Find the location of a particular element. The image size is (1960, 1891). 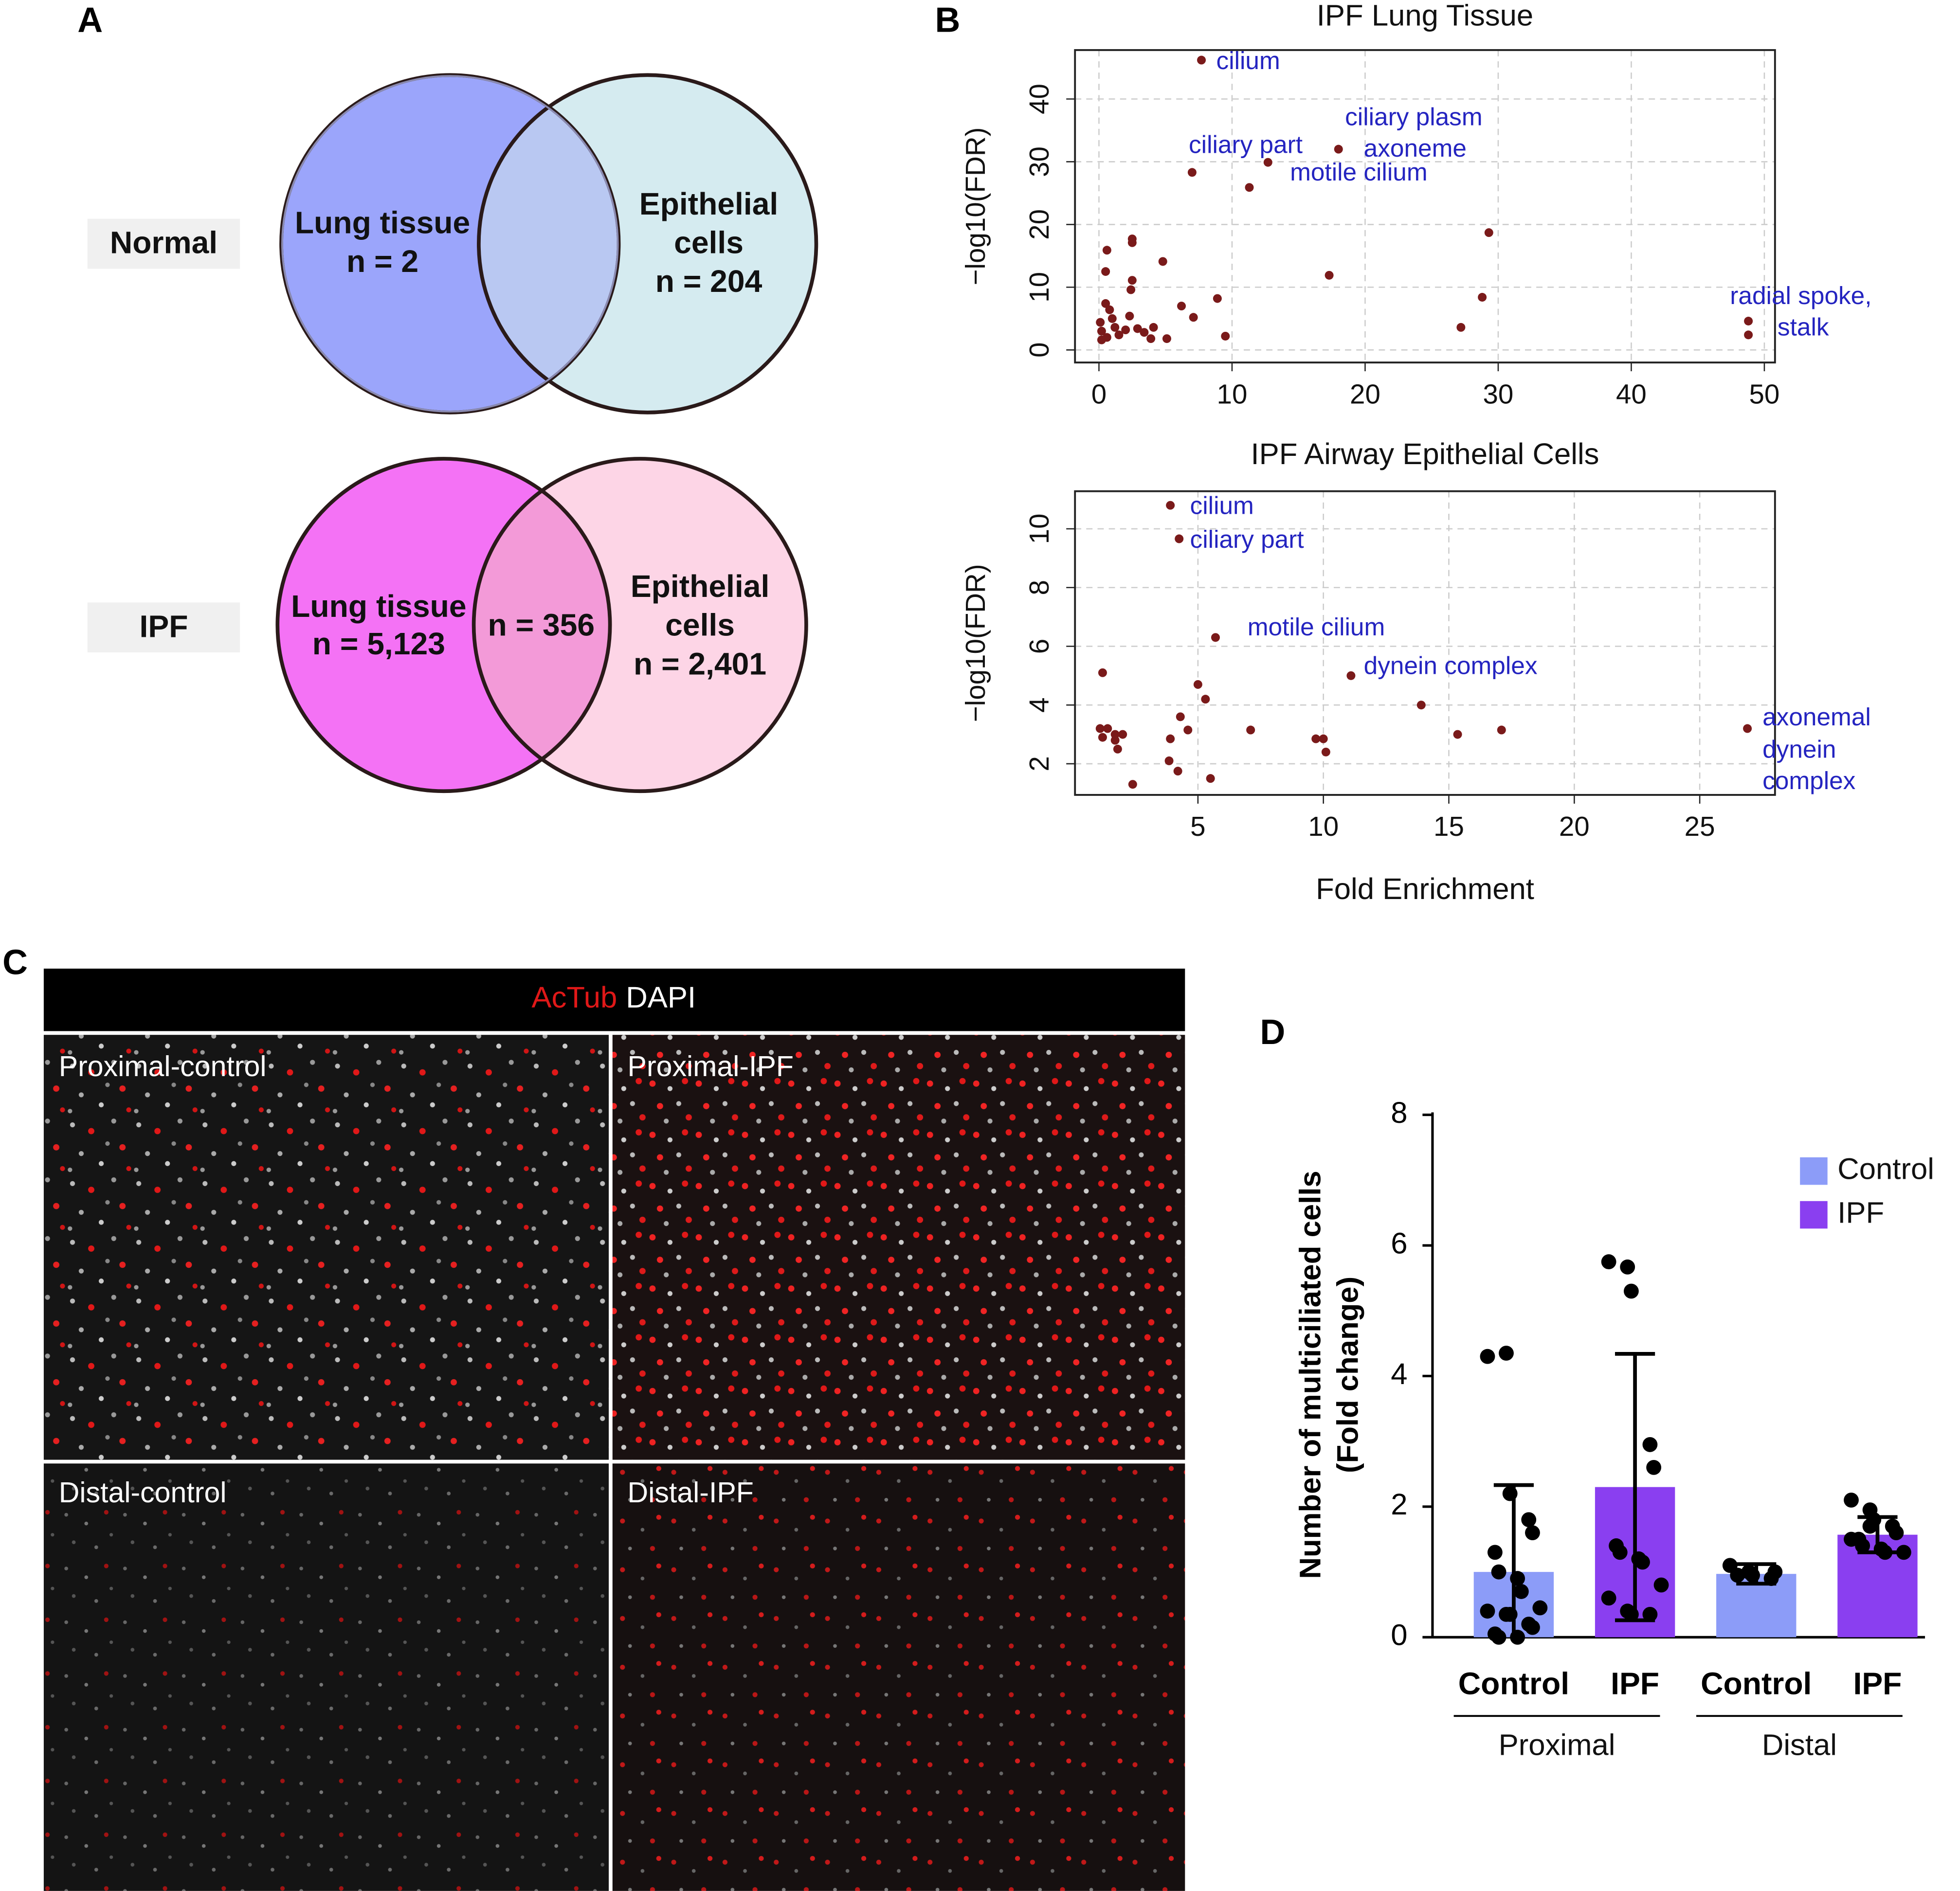

image-label: Proximal-IPF is located at coordinates (711, 1066).